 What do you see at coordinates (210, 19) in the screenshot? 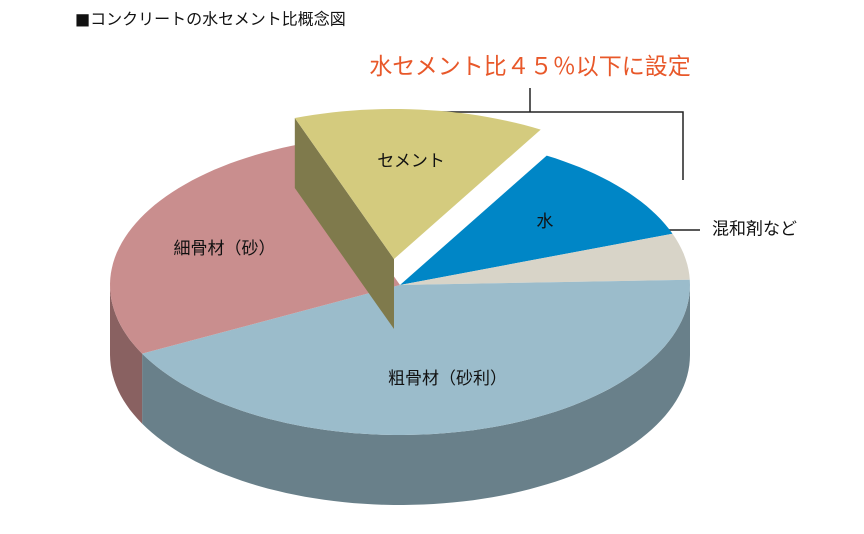
I see `chart-title: ■コンクリートの水セメント比概念図` at bounding box center [210, 19].